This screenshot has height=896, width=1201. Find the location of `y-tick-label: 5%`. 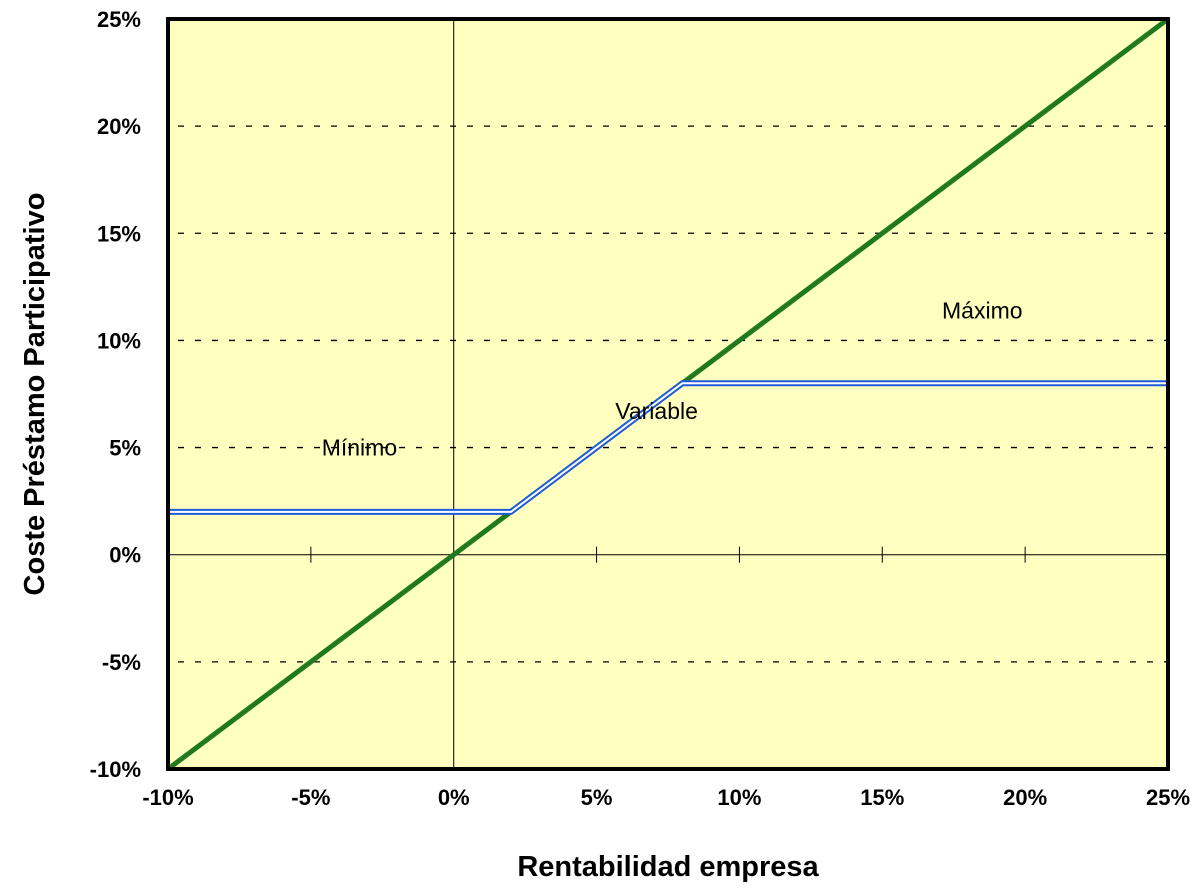

y-tick-label: 5% is located at coordinates (125, 448).